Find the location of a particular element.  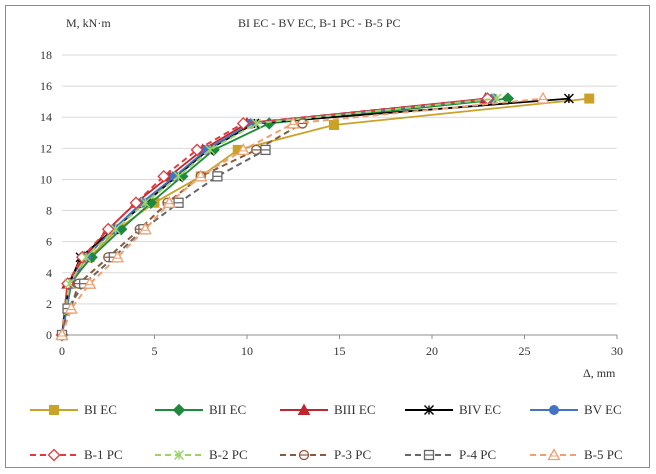

y-tick-label: 2 is located at coordinates (49, 304).